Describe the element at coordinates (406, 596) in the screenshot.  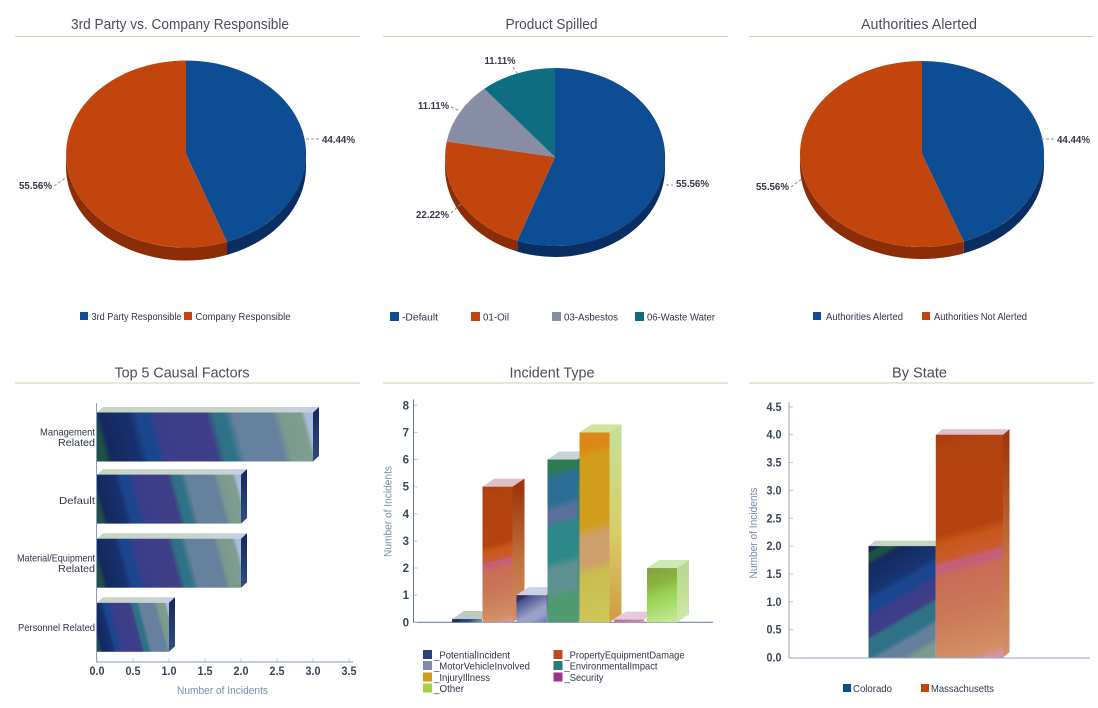
I see `svg-text: 1` at that location.